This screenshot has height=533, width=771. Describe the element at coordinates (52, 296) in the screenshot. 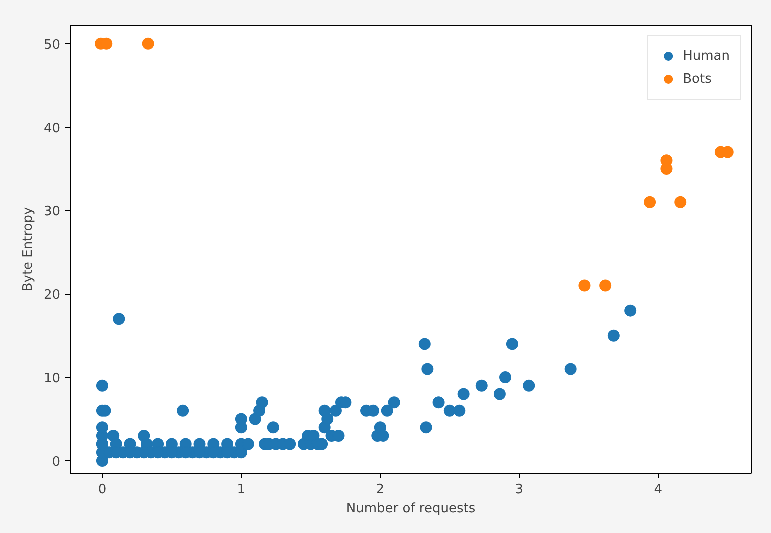

I see `y-tick-label: 20` at that location.